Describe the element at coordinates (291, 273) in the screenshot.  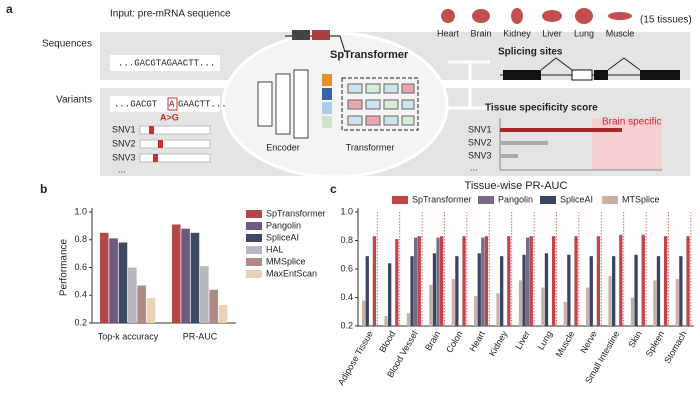
I see `legend-label: MaxEntScan` at that location.